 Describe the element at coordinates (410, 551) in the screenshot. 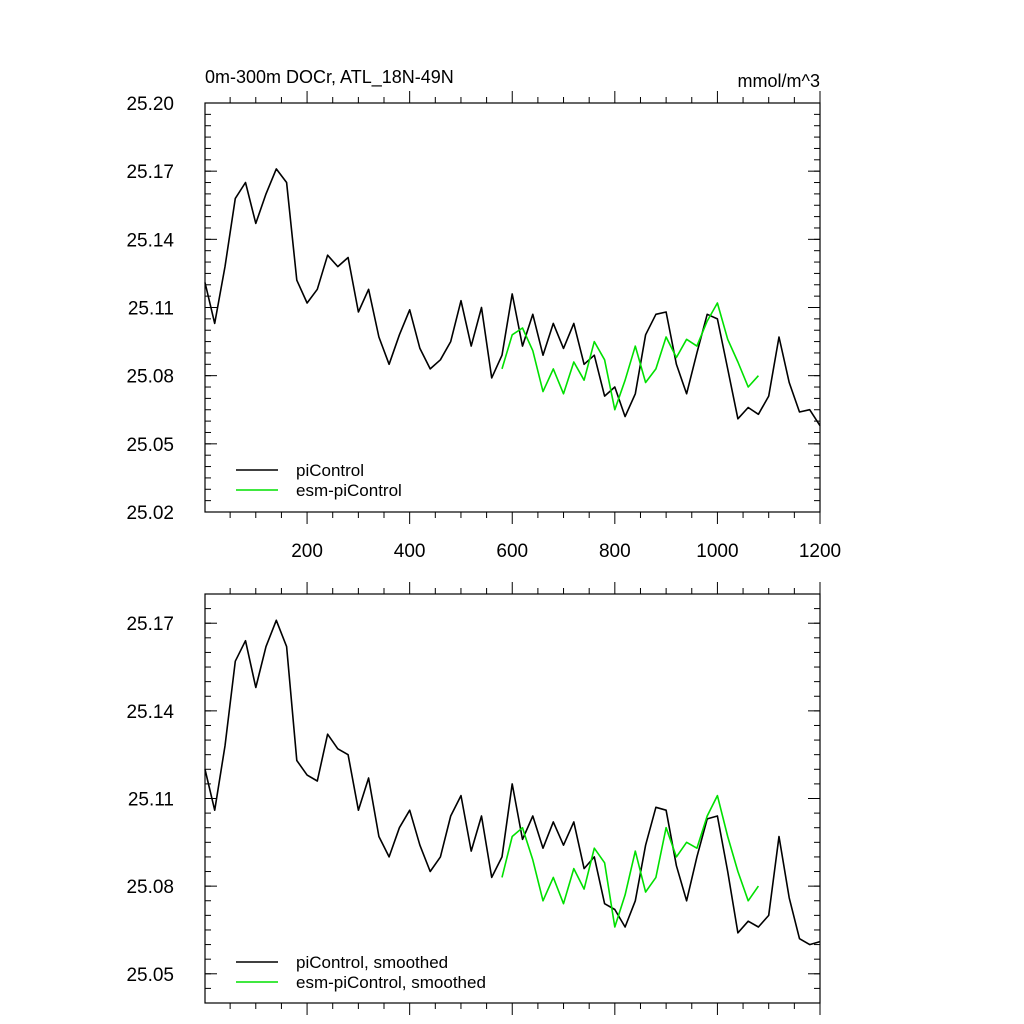

I see `x-tick-label: 400` at that location.